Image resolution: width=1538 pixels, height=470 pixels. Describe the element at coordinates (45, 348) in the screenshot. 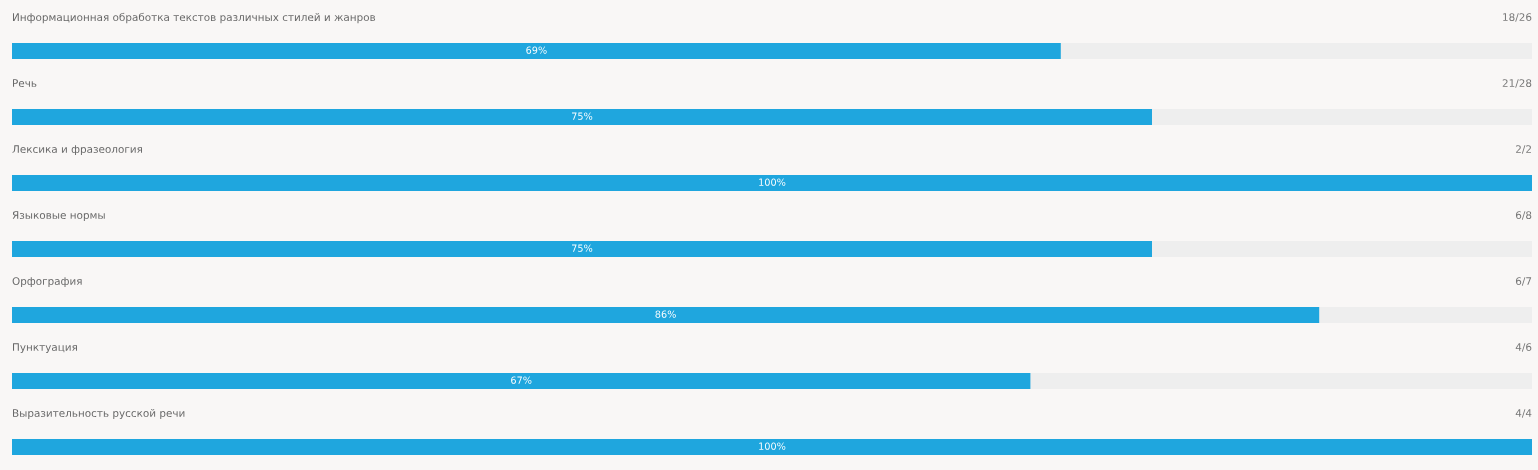

I see `y-tick-label: Пунктуация` at that location.